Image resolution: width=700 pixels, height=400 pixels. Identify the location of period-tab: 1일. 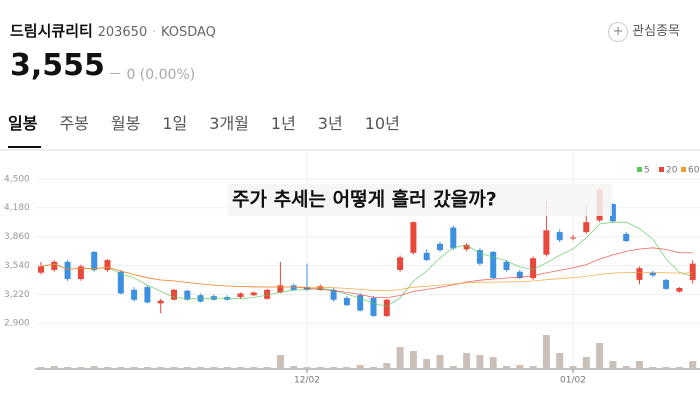
(175, 123).